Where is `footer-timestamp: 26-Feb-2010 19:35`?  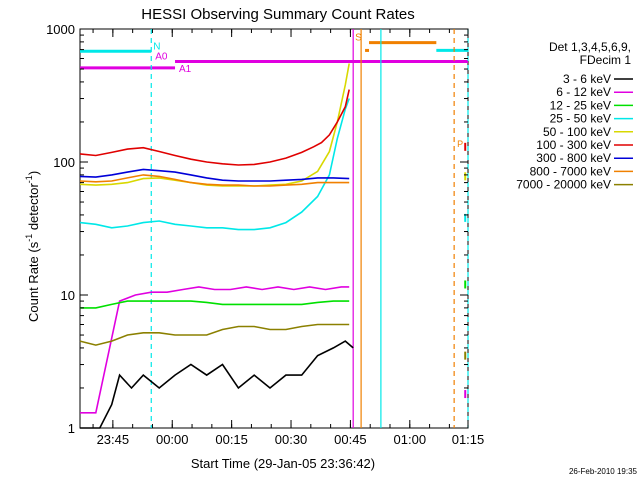 footer-timestamp: 26-Feb-2010 19:35 is located at coordinates (603, 471).